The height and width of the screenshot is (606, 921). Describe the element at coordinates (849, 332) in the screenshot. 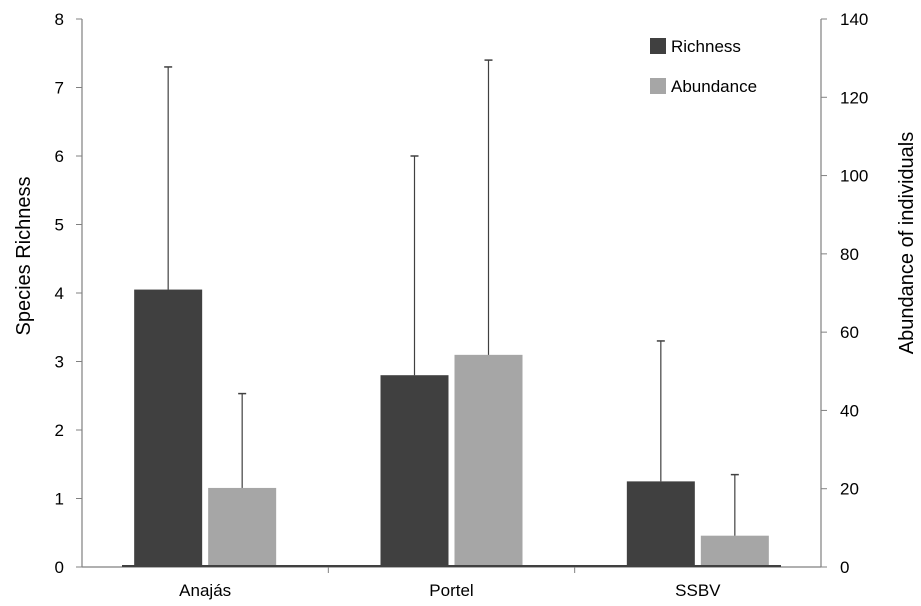

I see `y-right-tick-label: 60` at that location.